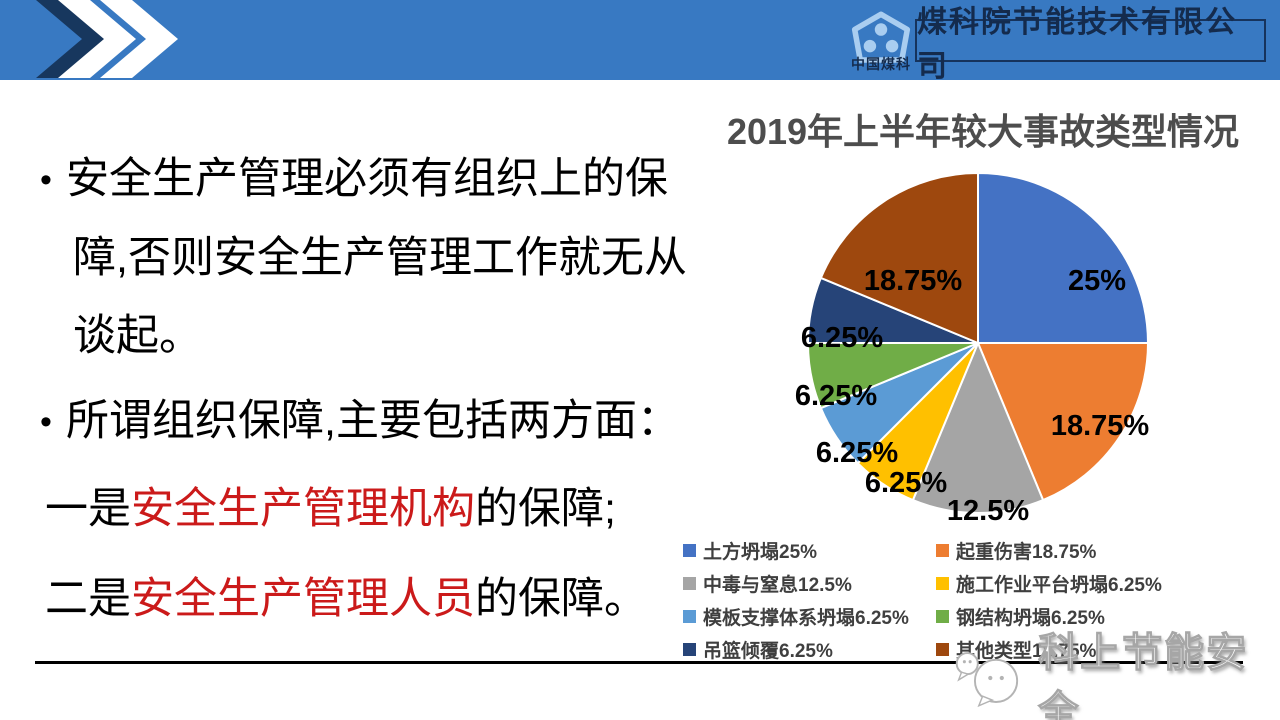 The height and width of the screenshot is (720, 1280). I want to click on paragraph-line: • 安全生产管理必须有组织上的保, so click(390, 179).